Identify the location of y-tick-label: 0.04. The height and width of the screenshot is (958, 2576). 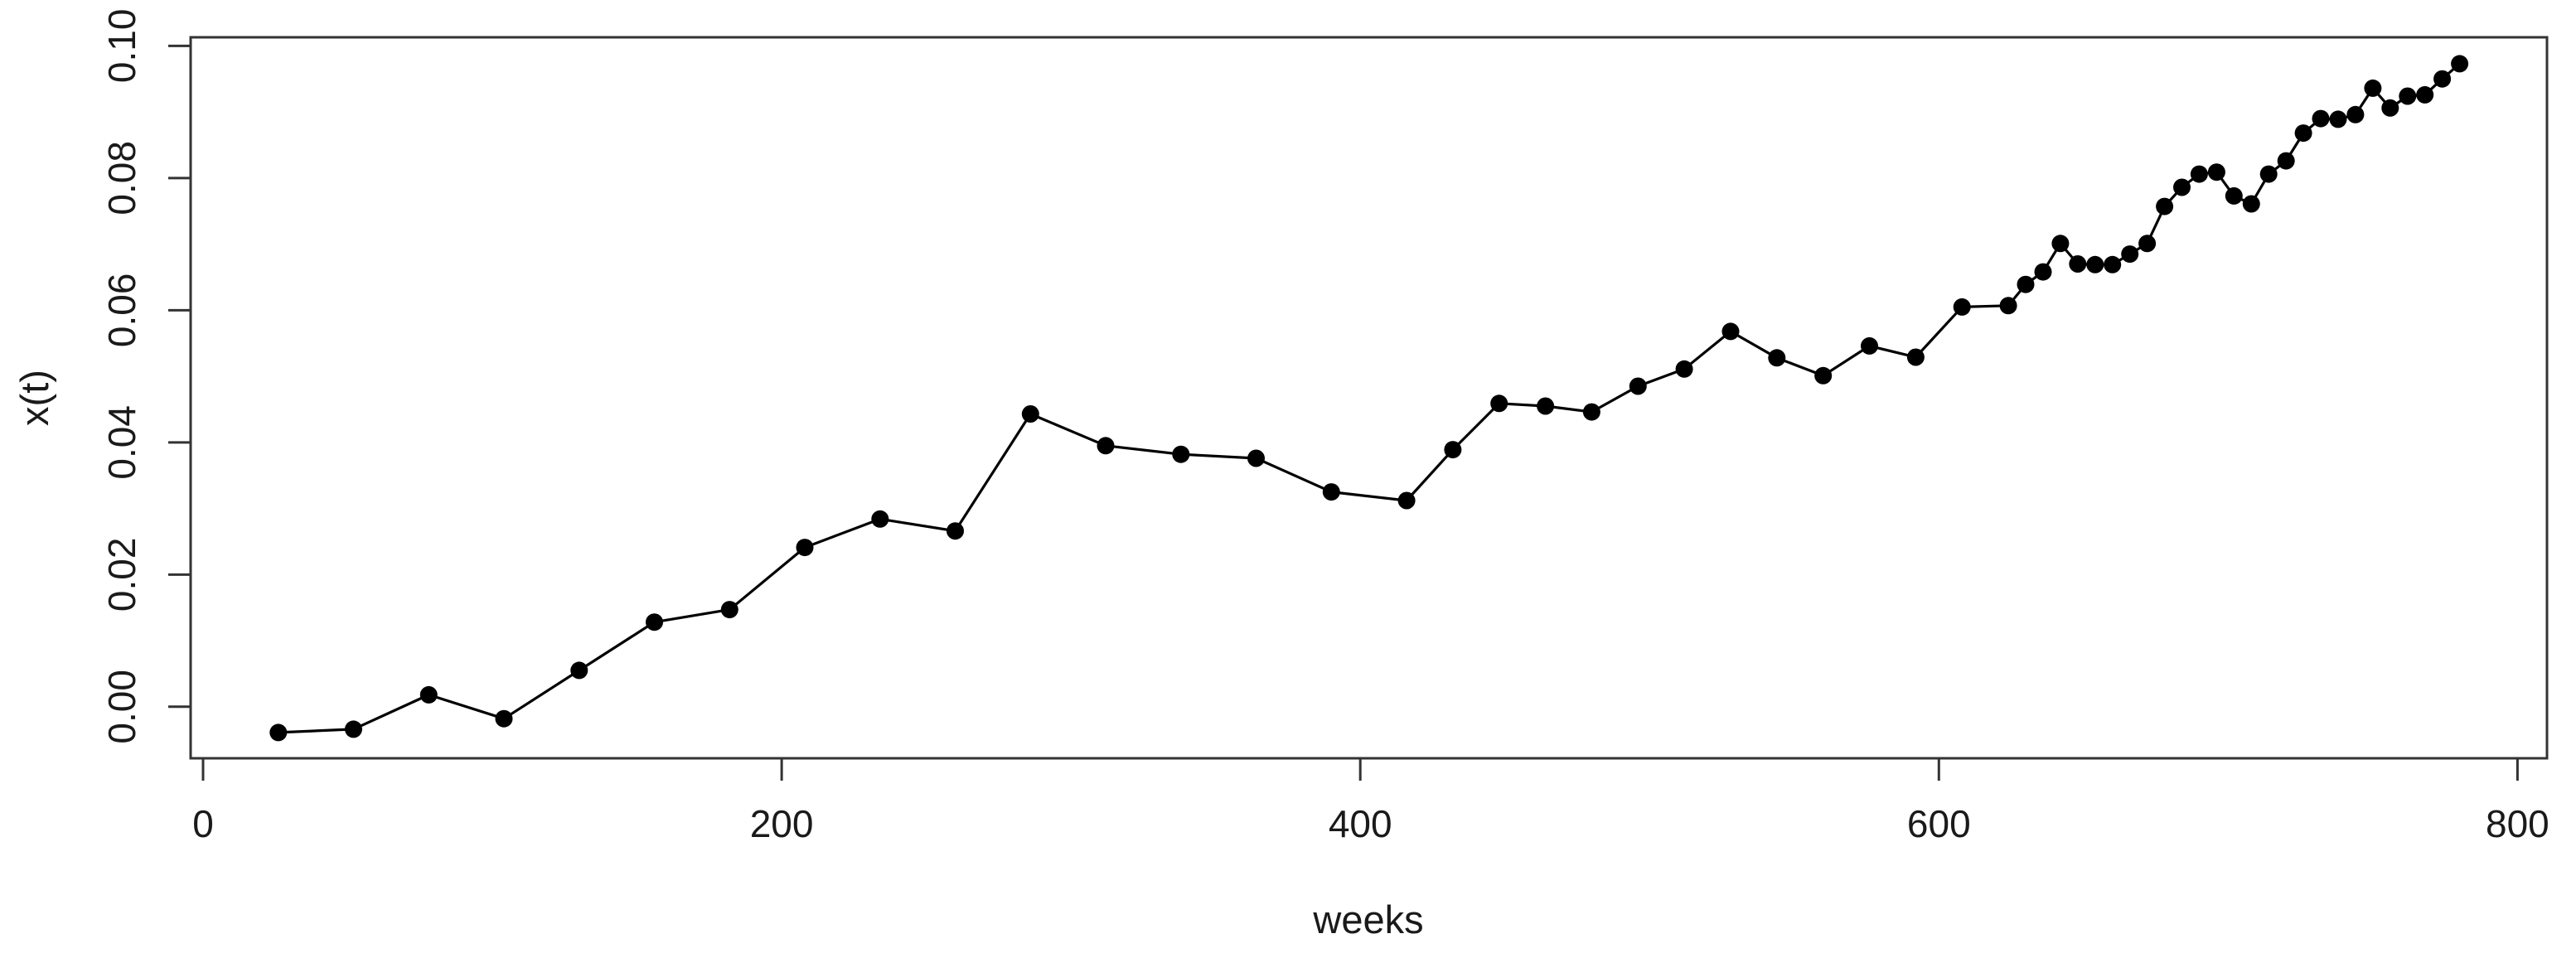
(122, 442).